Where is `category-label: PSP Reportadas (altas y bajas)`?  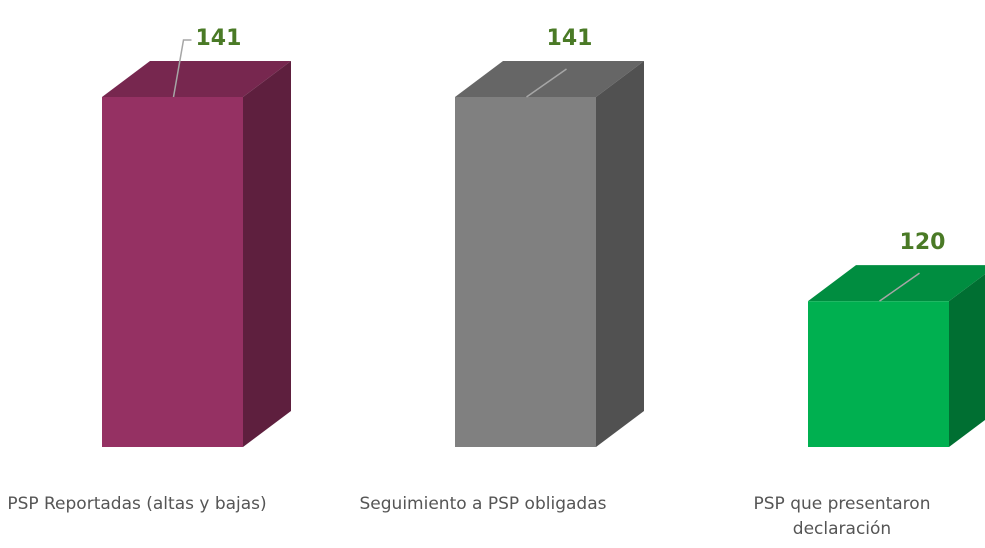
category-label: PSP Reportadas (altas y bajas) is located at coordinates (137, 504).